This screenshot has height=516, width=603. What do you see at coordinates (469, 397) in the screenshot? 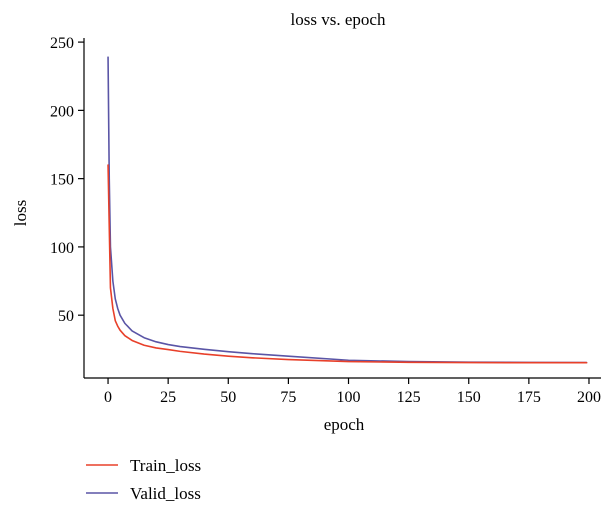
I see `x-tick-label: 150` at bounding box center [469, 397].